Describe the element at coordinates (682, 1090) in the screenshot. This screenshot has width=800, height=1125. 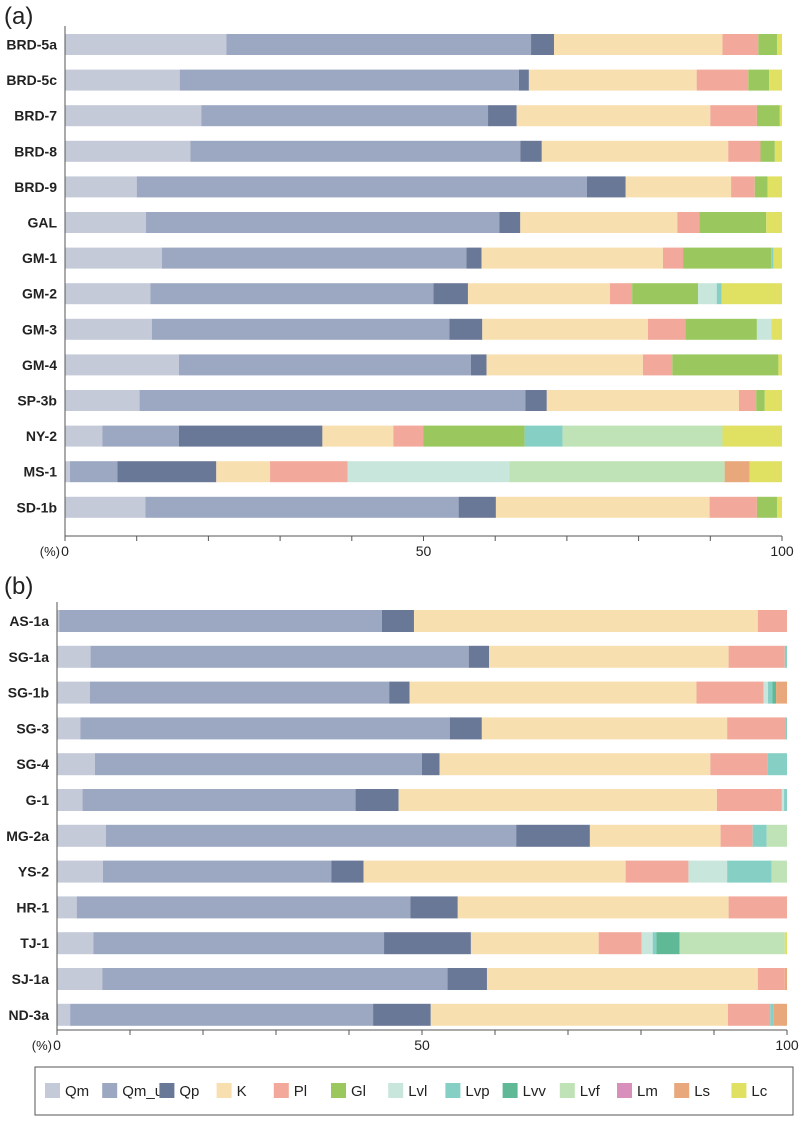
I see `legend-swatch-ls` at that location.